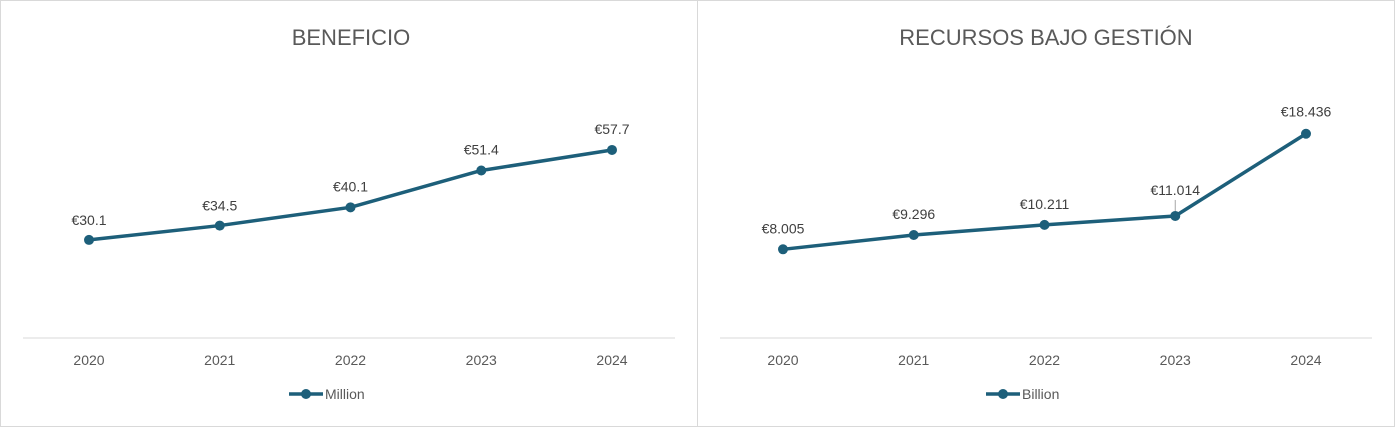 The height and width of the screenshot is (428, 1395). Describe the element at coordinates (1045, 204) in the screenshot. I see `data-label: €10.211` at that location.